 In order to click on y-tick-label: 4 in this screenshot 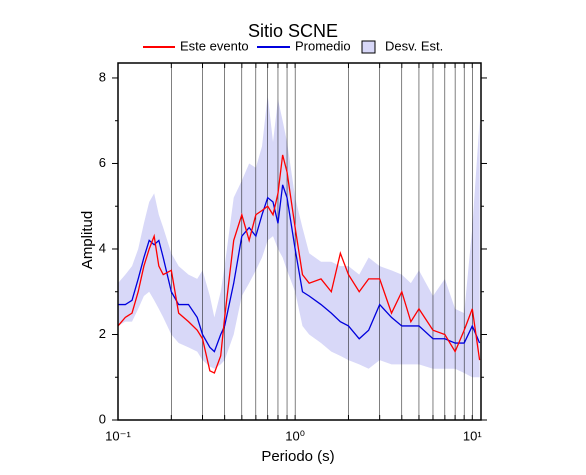, I will do `click(102, 247)`.